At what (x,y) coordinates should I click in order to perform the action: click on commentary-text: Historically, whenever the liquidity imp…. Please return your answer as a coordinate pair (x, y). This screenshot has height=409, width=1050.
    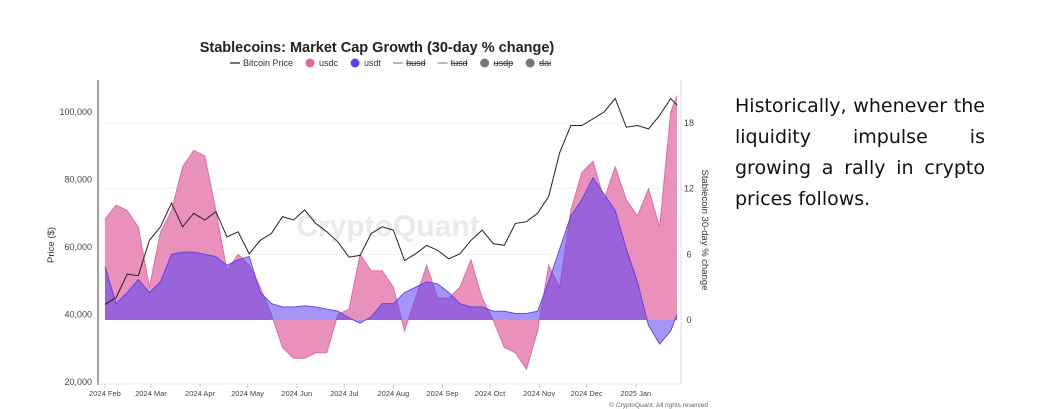
    Looking at the image, I should click on (860, 152).